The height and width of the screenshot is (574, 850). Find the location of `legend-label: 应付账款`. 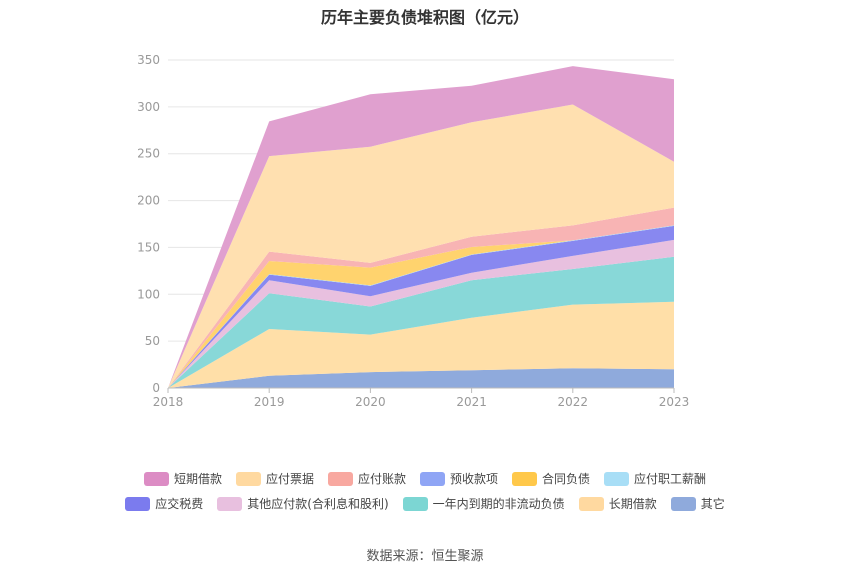

legend-label: 应付账款 is located at coordinates (381, 479).